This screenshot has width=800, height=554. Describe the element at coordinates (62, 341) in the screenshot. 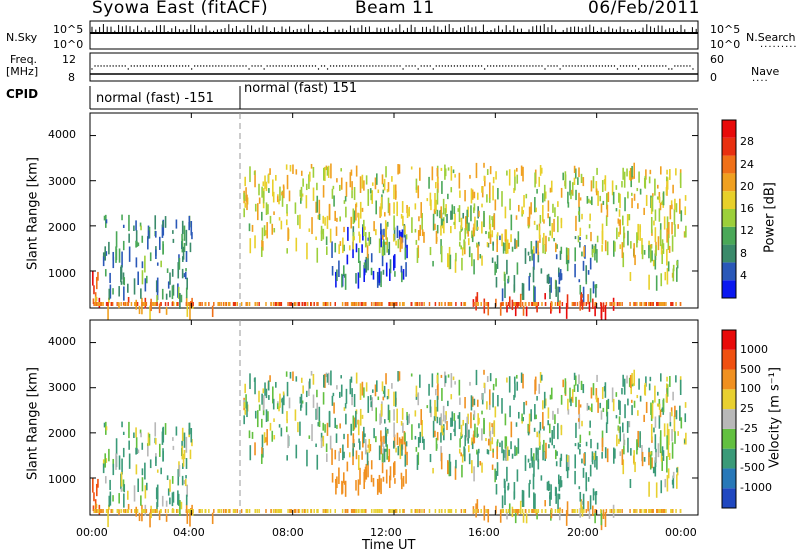

I see `velocity-ytick-4000: 4000` at that location.